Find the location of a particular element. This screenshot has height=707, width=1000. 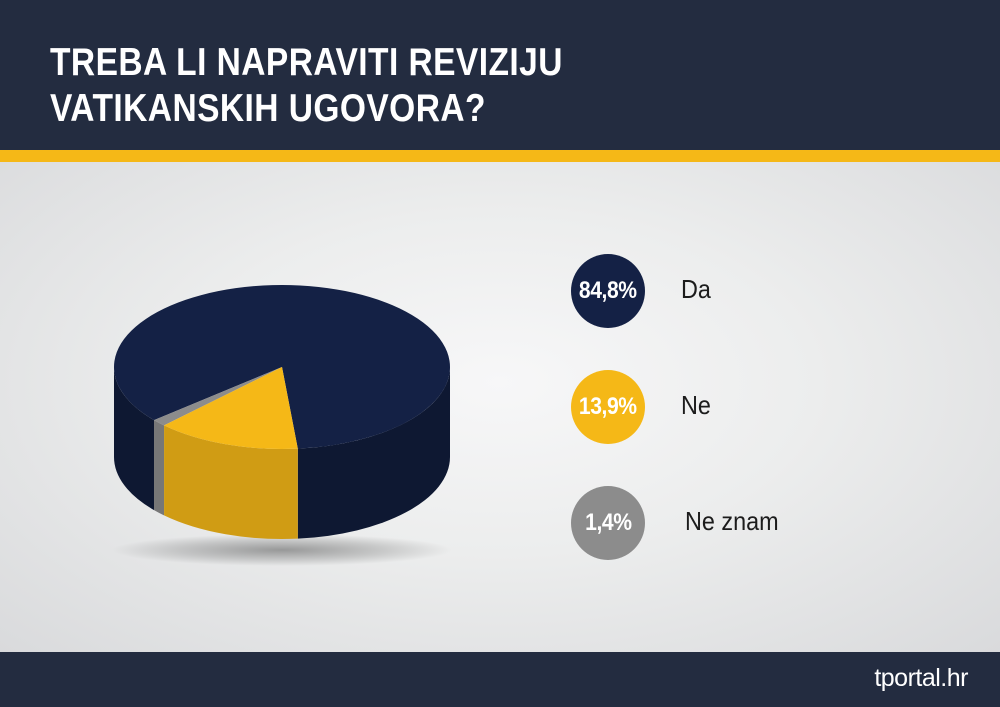

pie-slice-da is located at coordinates (281, 367).